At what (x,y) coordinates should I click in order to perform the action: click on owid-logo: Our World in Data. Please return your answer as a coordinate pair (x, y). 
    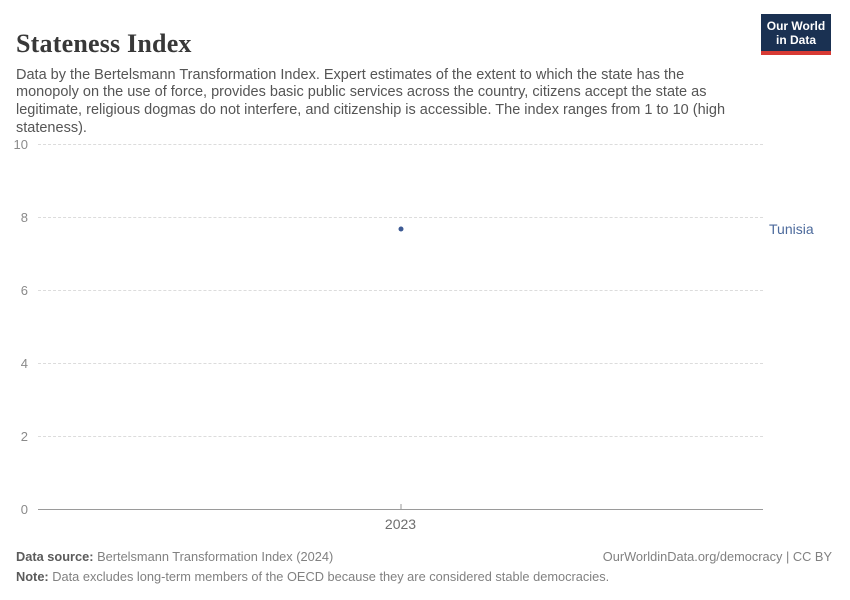
    Looking at the image, I should click on (796, 34).